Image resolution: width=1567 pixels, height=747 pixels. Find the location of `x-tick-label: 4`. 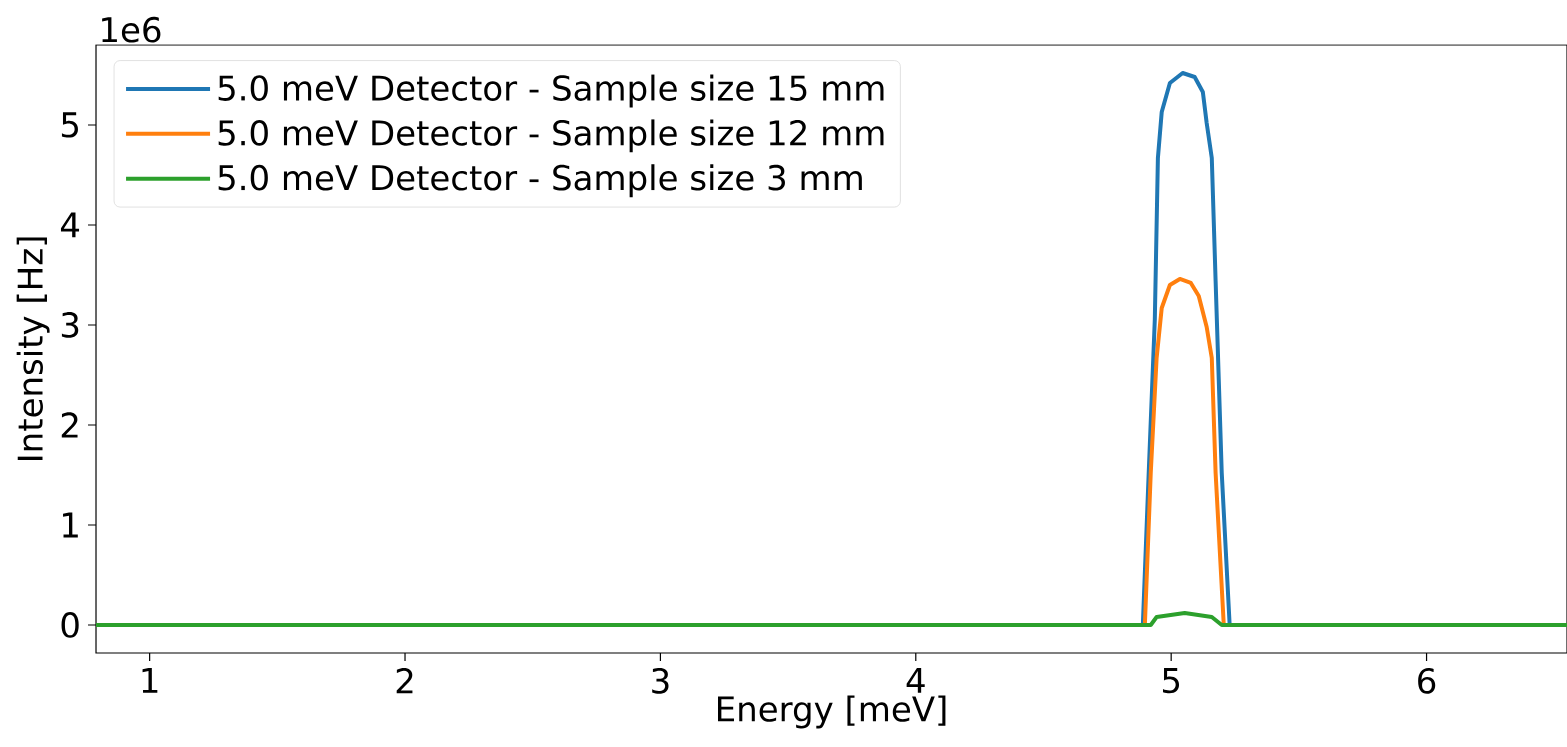

x-tick-label: 4 is located at coordinates (915, 680).